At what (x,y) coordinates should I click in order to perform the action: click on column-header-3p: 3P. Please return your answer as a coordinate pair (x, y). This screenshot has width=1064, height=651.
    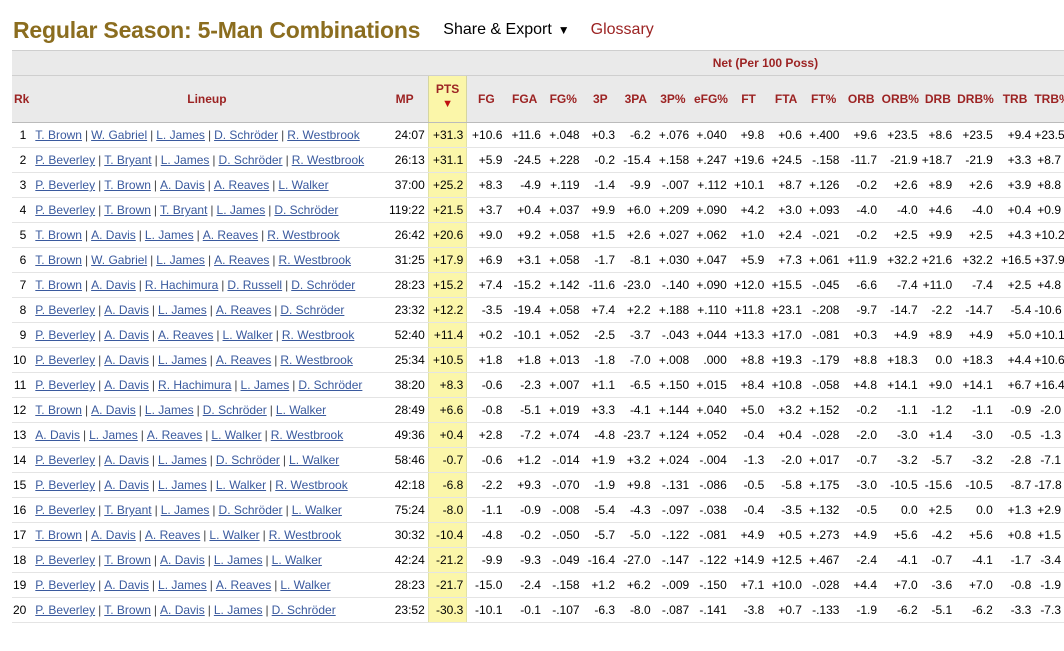
    Looking at the image, I should click on (600, 99).